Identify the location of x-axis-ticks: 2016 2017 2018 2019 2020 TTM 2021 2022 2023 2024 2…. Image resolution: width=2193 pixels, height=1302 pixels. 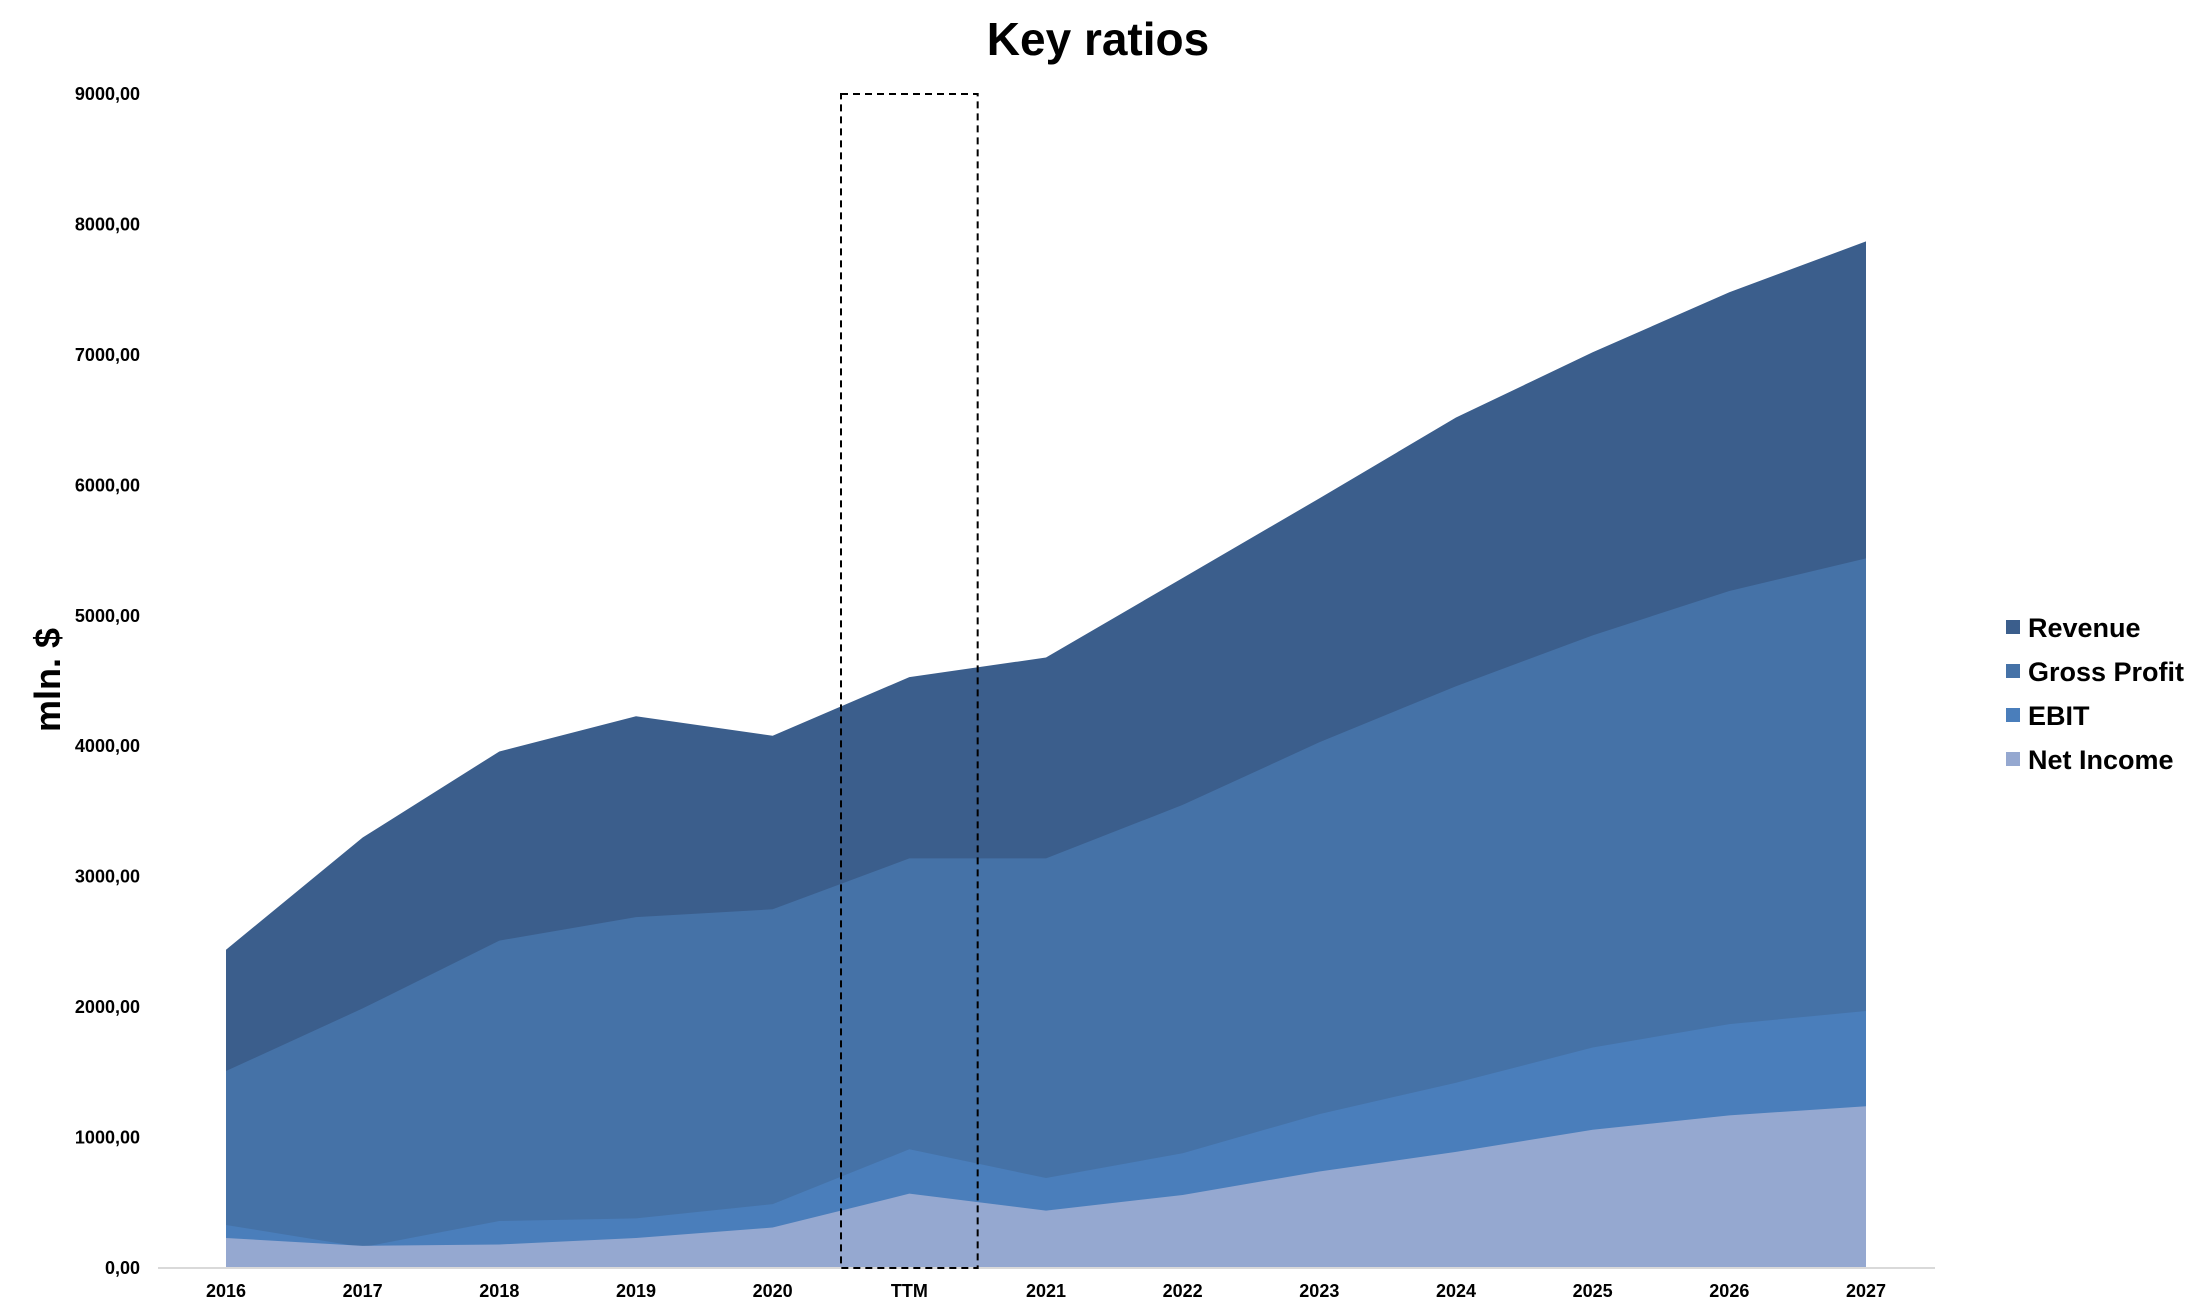
(1046, 1291).